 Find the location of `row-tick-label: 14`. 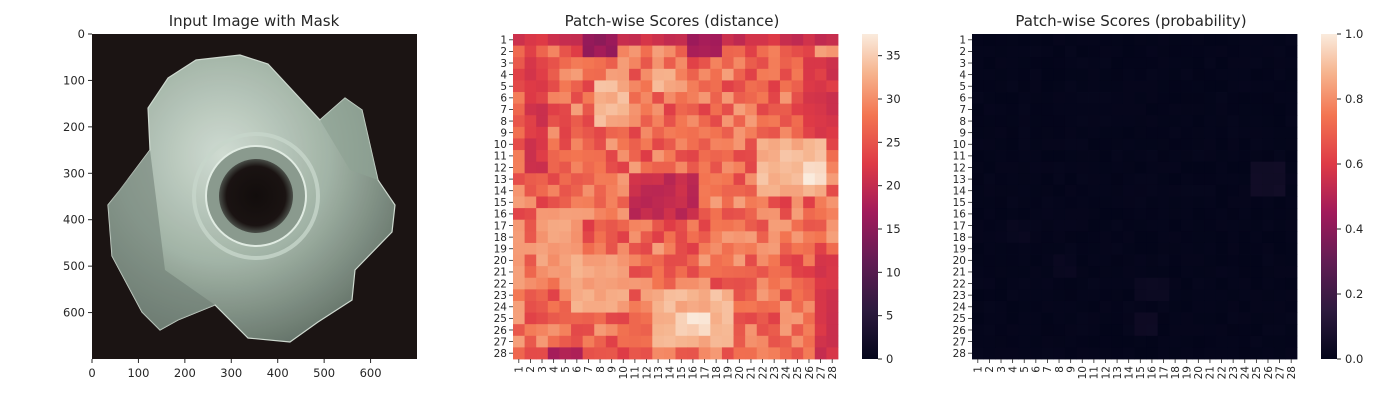

row-tick-label: 14 is located at coordinates (501, 191).